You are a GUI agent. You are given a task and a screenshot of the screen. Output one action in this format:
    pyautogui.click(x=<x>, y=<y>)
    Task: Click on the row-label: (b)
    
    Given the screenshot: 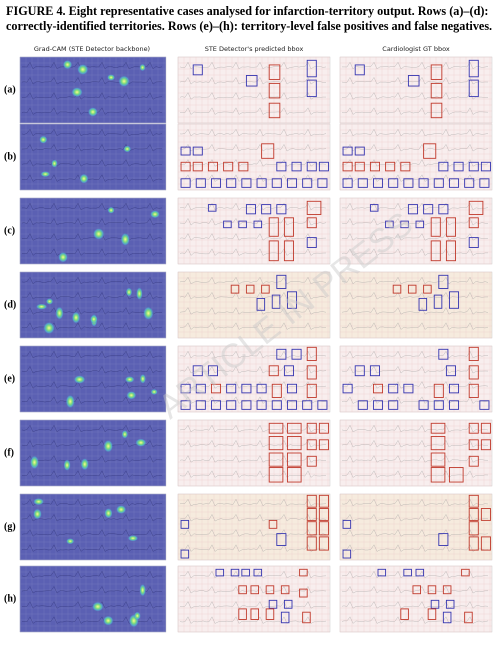 What is the action you would take?
    pyautogui.click(x=10, y=156)
    